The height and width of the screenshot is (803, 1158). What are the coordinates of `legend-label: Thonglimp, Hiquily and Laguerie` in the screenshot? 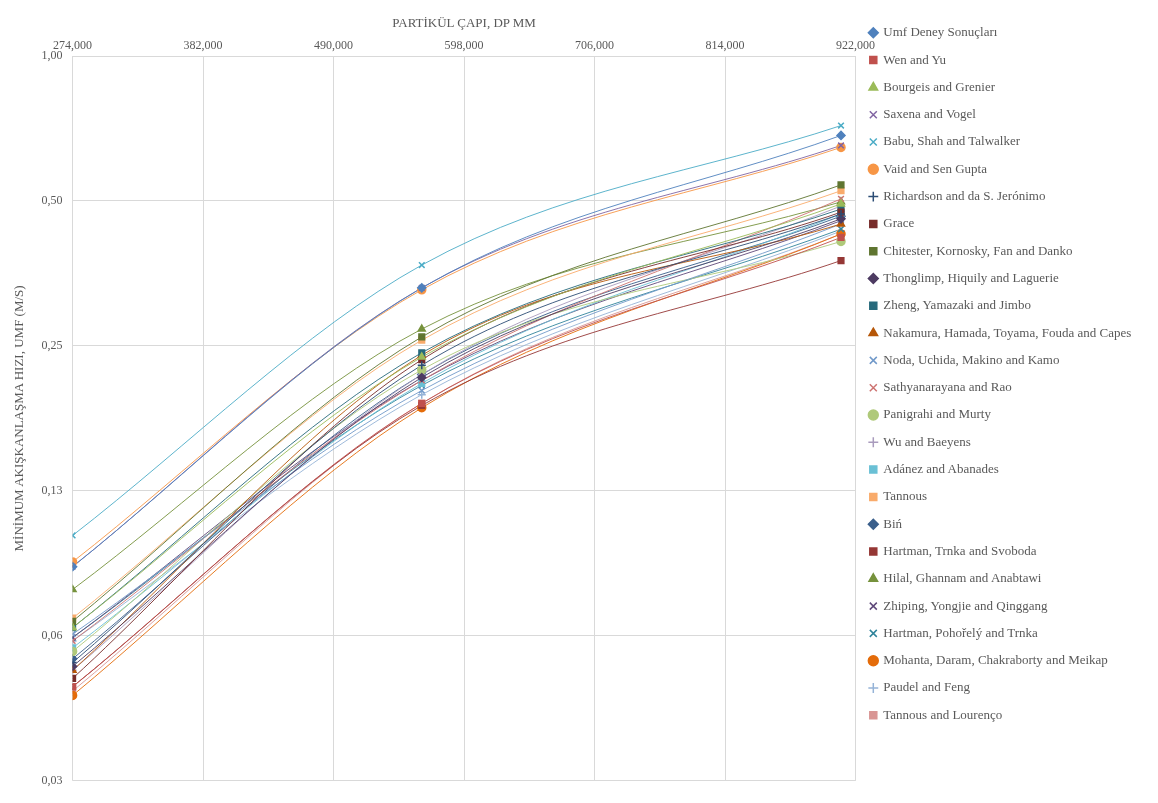 It's located at (971, 277).